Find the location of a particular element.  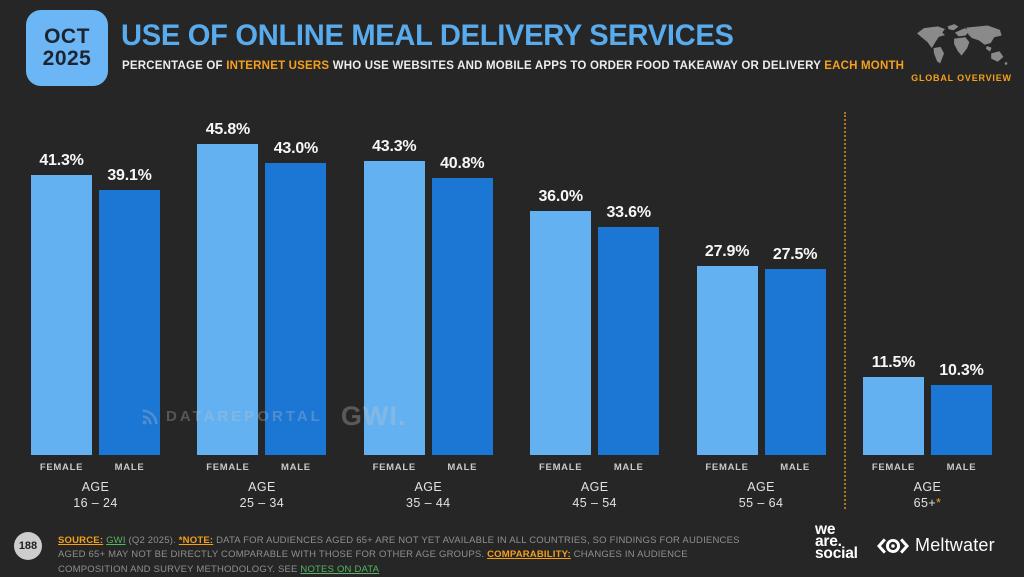

meltwater-icon is located at coordinates (893, 545).